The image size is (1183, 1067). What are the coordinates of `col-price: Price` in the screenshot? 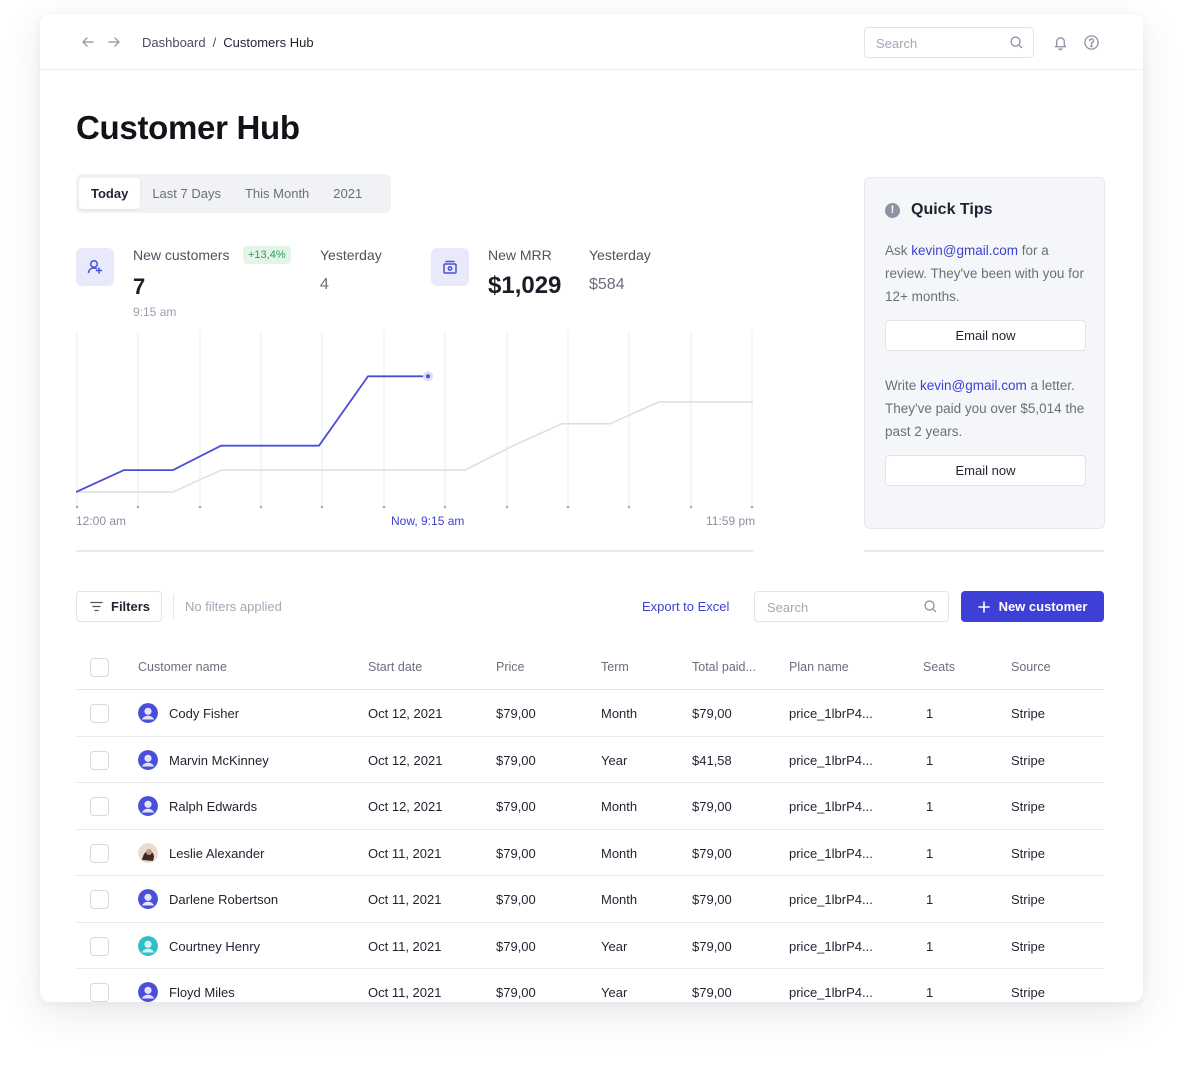 It's located at (510, 667).